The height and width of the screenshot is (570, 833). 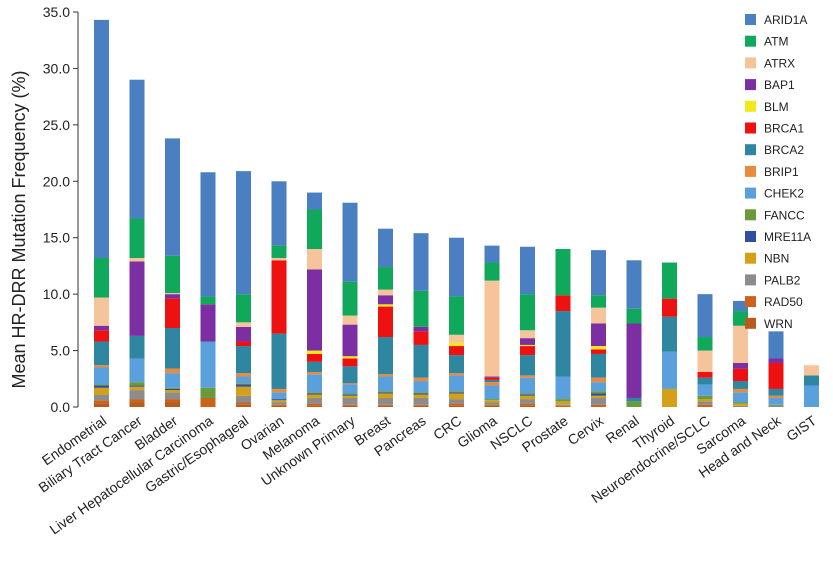 I want to click on legend-label: BAP1, so click(x=779, y=85).